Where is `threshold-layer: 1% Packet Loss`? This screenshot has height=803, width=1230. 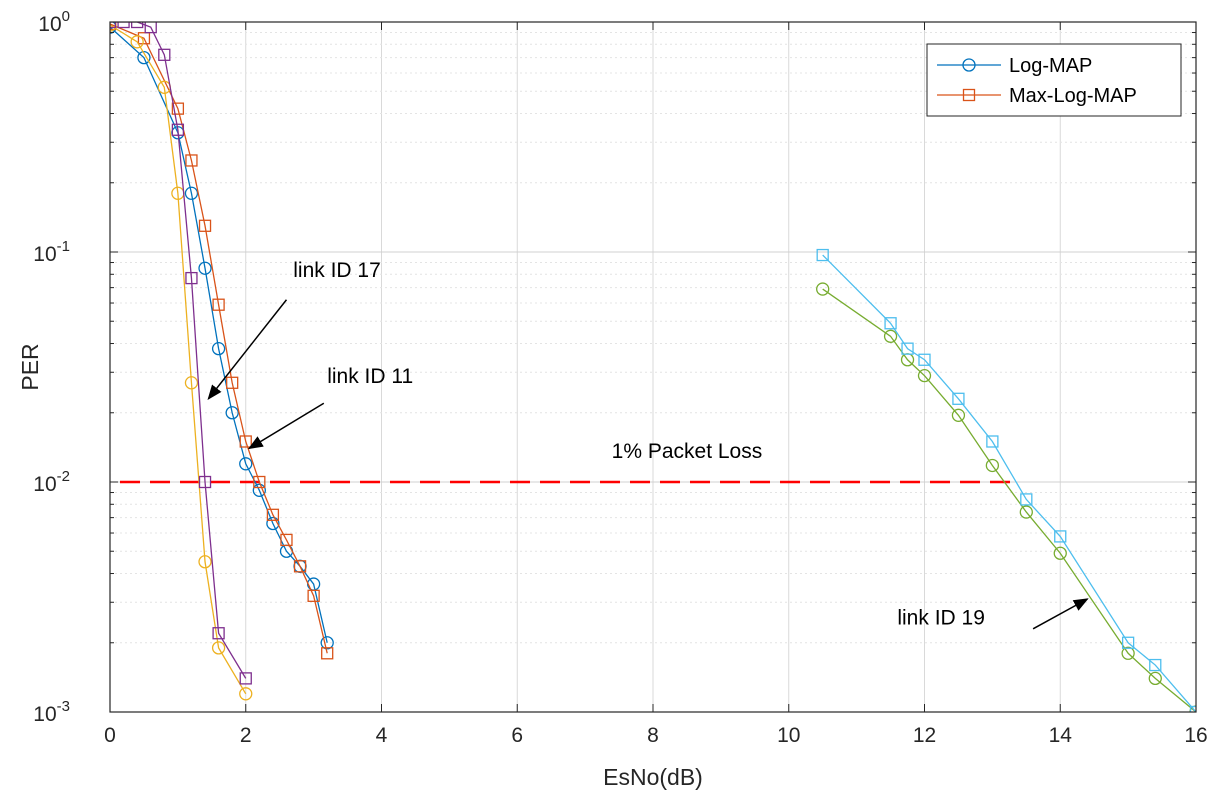 threshold-layer: 1% Packet Loss is located at coordinates (566, 462).